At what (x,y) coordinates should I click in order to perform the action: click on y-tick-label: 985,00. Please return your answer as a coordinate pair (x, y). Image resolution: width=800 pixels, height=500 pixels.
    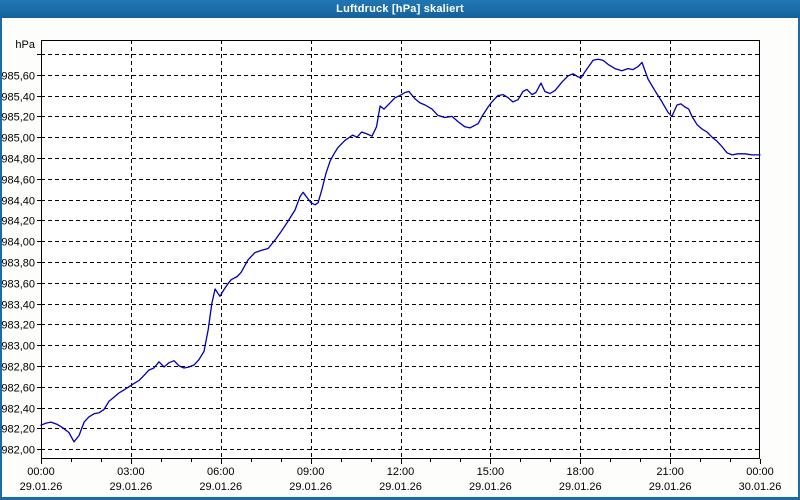
    Looking at the image, I should click on (18, 139).